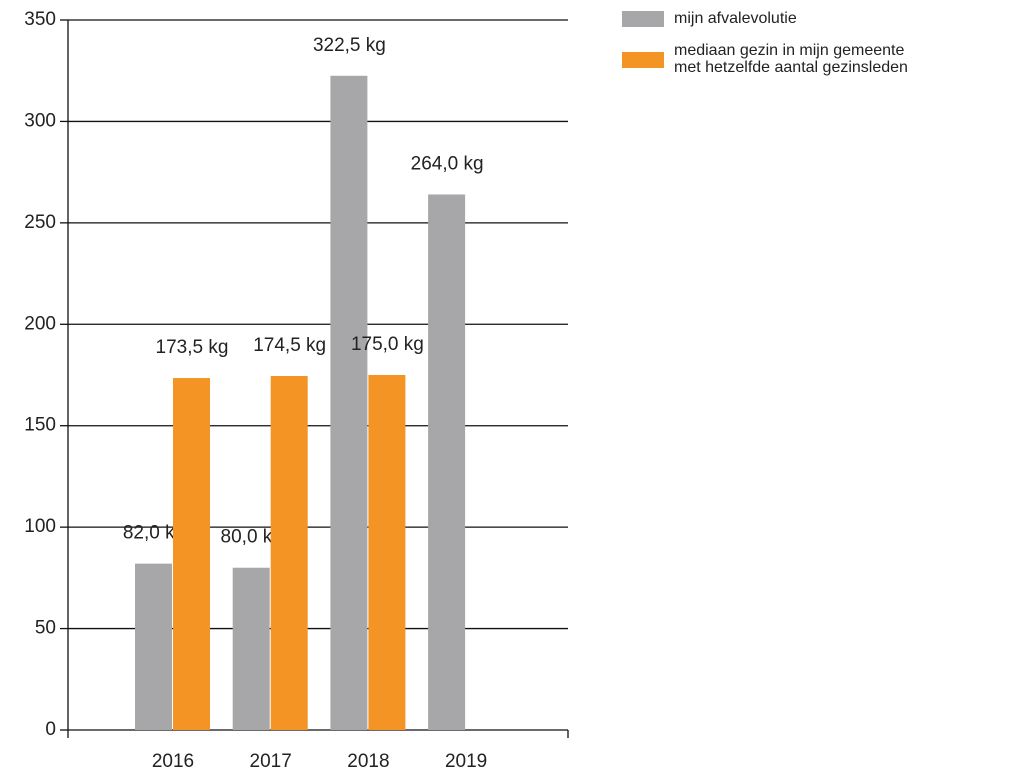  I want to click on data-label: 173,5 kg, so click(192, 347).